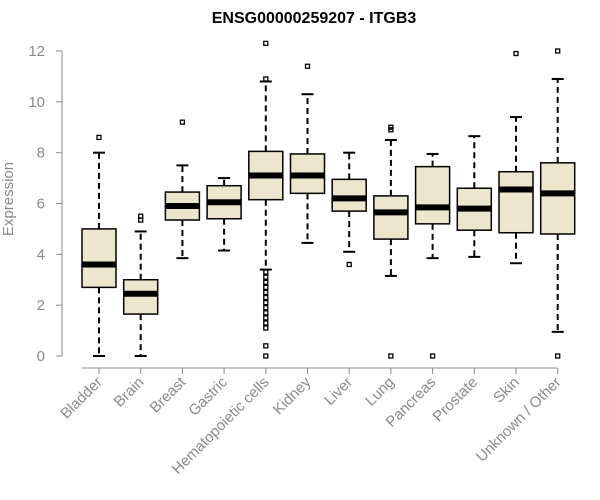 The width and height of the screenshot is (600, 500). Describe the element at coordinates (41, 305) in the screenshot. I see `y-tick-label: 2` at that location.